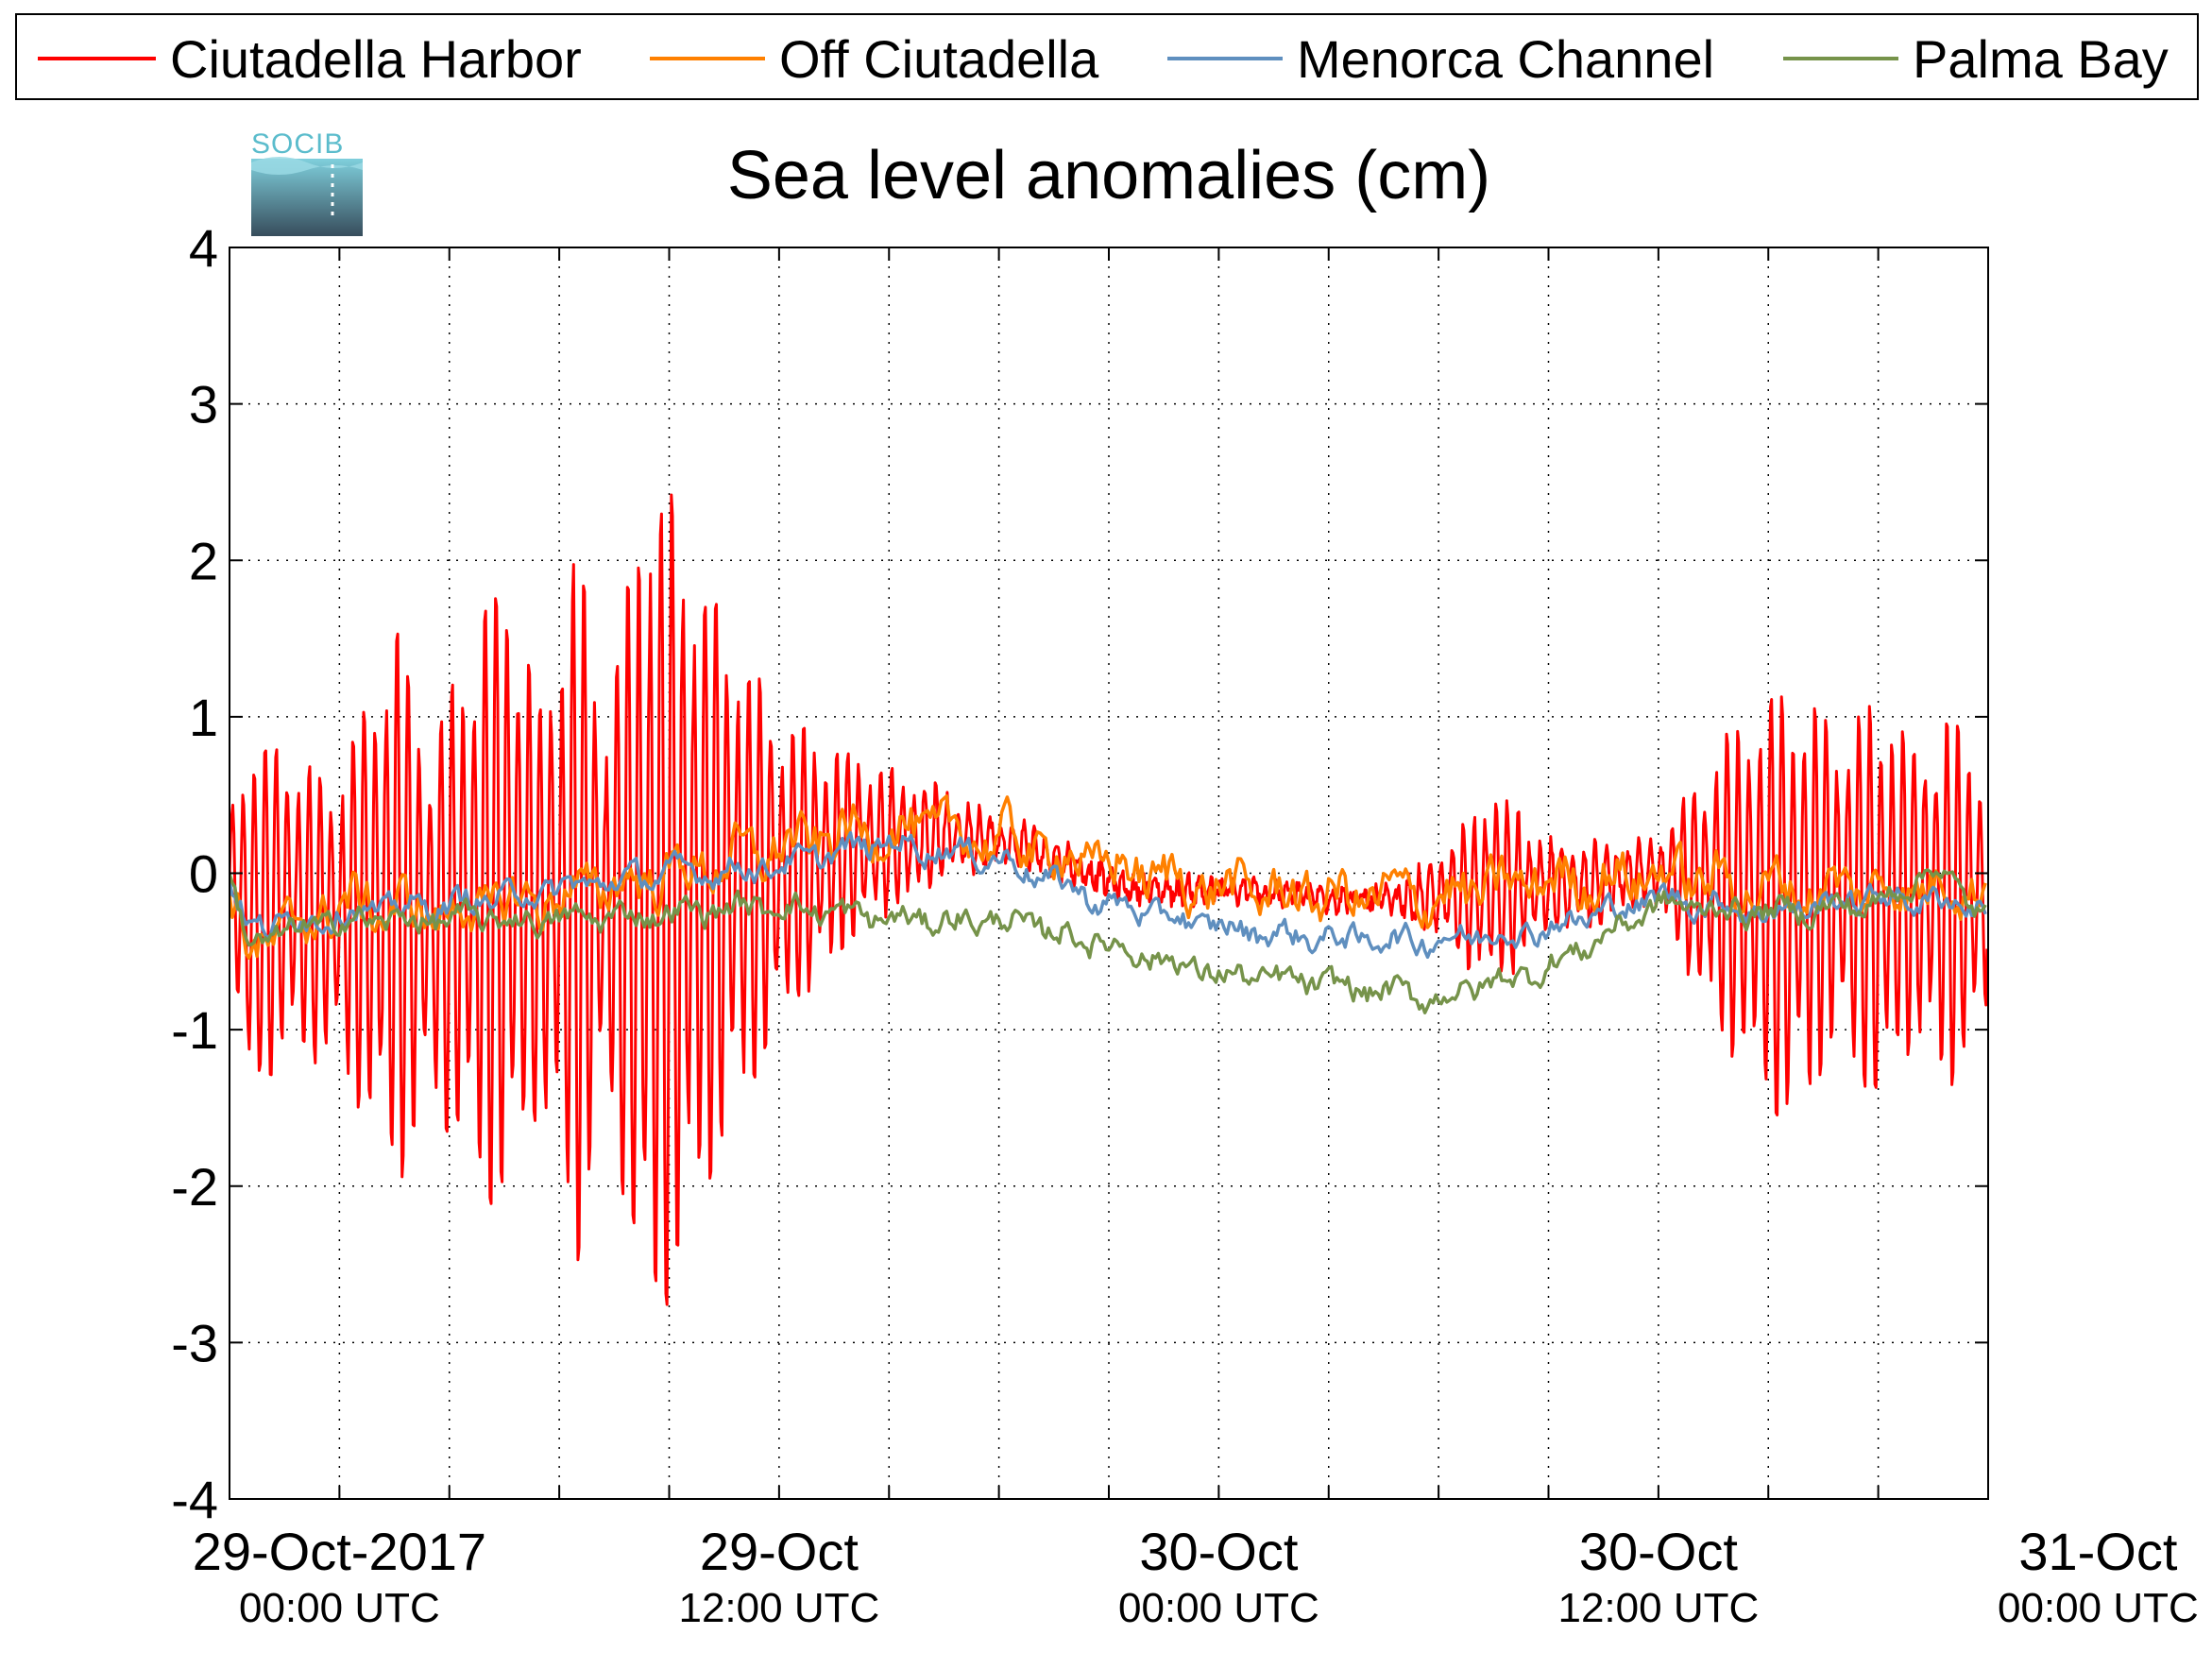 Image resolution: width=2212 pixels, height=1669 pixels. I want to click on y-tick-label: 1, so click(203, 717).